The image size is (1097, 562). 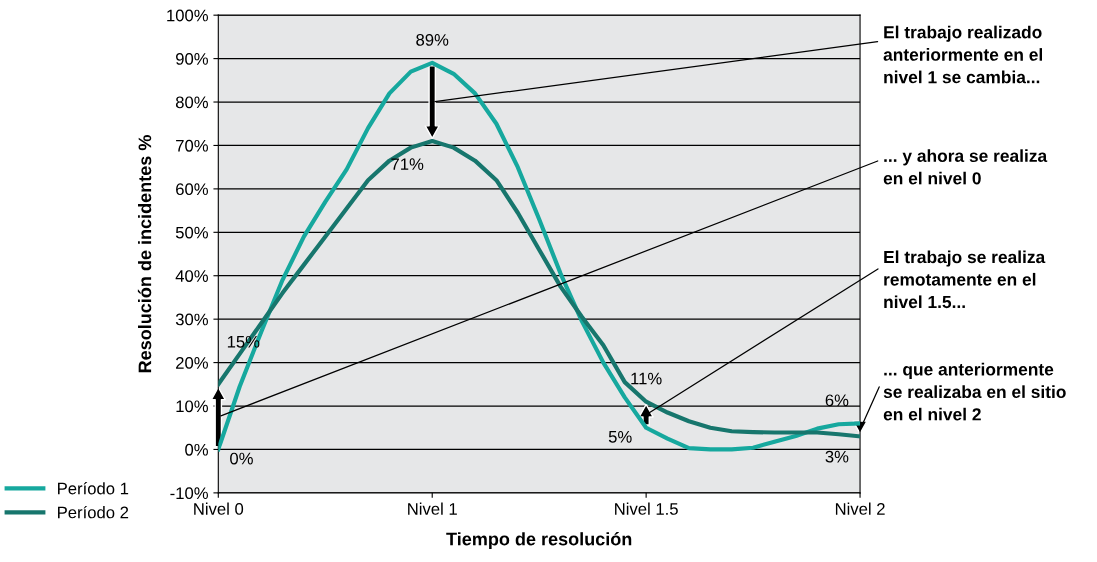 What do you see at coordinates (191, 276) in the screenshot?
I see `y-tick-label: 40%` at bounding box center [191, 276].